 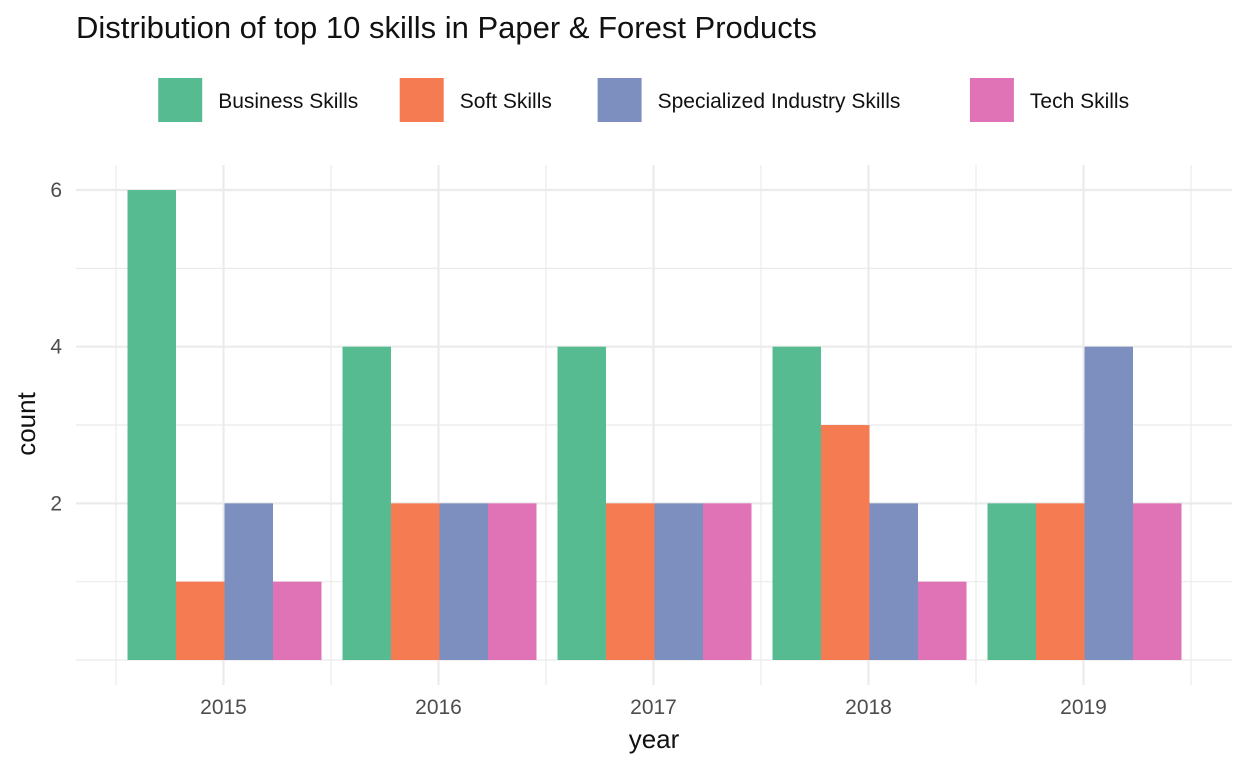 I want to click on x-tick-label: 2019, so click(x=1083, y=707).